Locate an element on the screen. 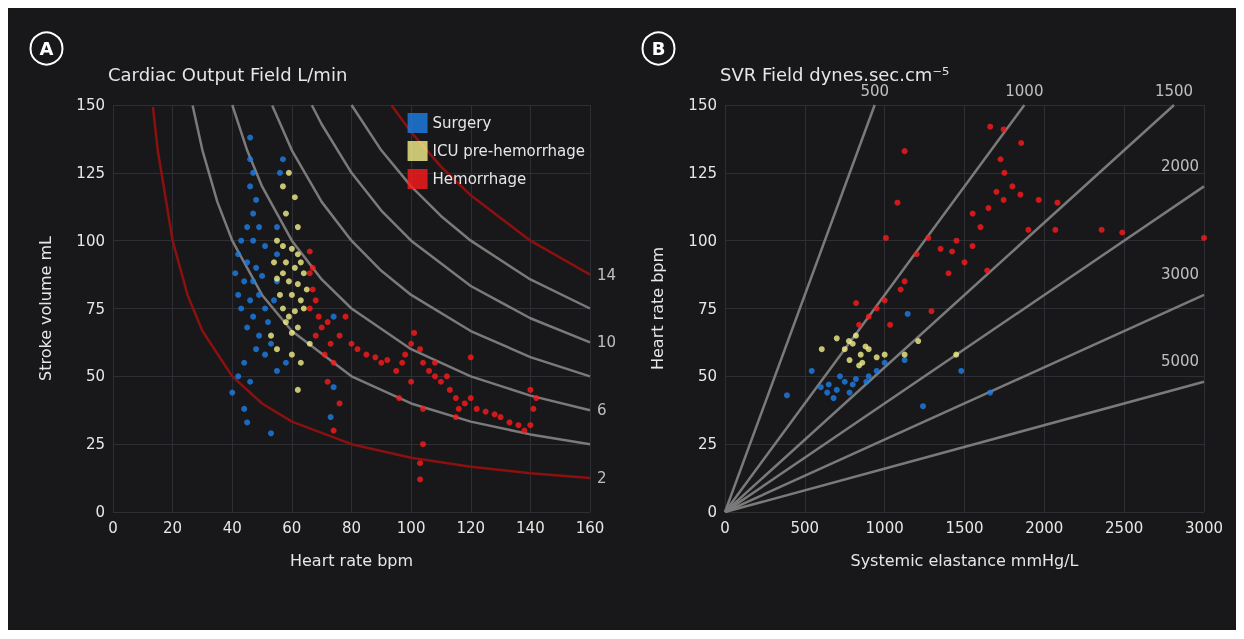 The height and width of the screenshot is (639, 1244). x-axis-title: Systemic elastance mmHg/L is located at coordinates (964, 560).